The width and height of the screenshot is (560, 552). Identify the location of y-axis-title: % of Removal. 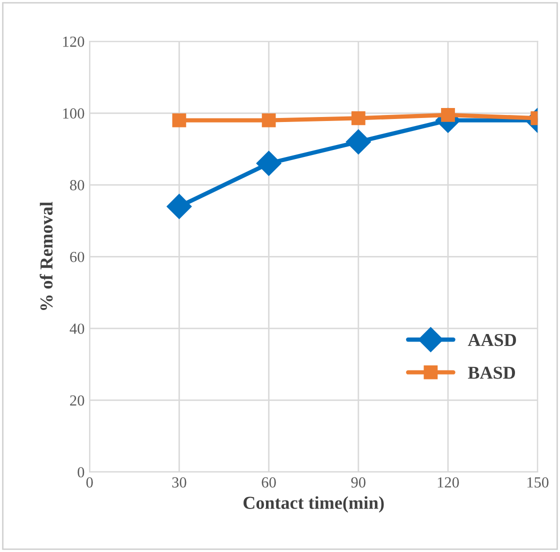
(46, 256).